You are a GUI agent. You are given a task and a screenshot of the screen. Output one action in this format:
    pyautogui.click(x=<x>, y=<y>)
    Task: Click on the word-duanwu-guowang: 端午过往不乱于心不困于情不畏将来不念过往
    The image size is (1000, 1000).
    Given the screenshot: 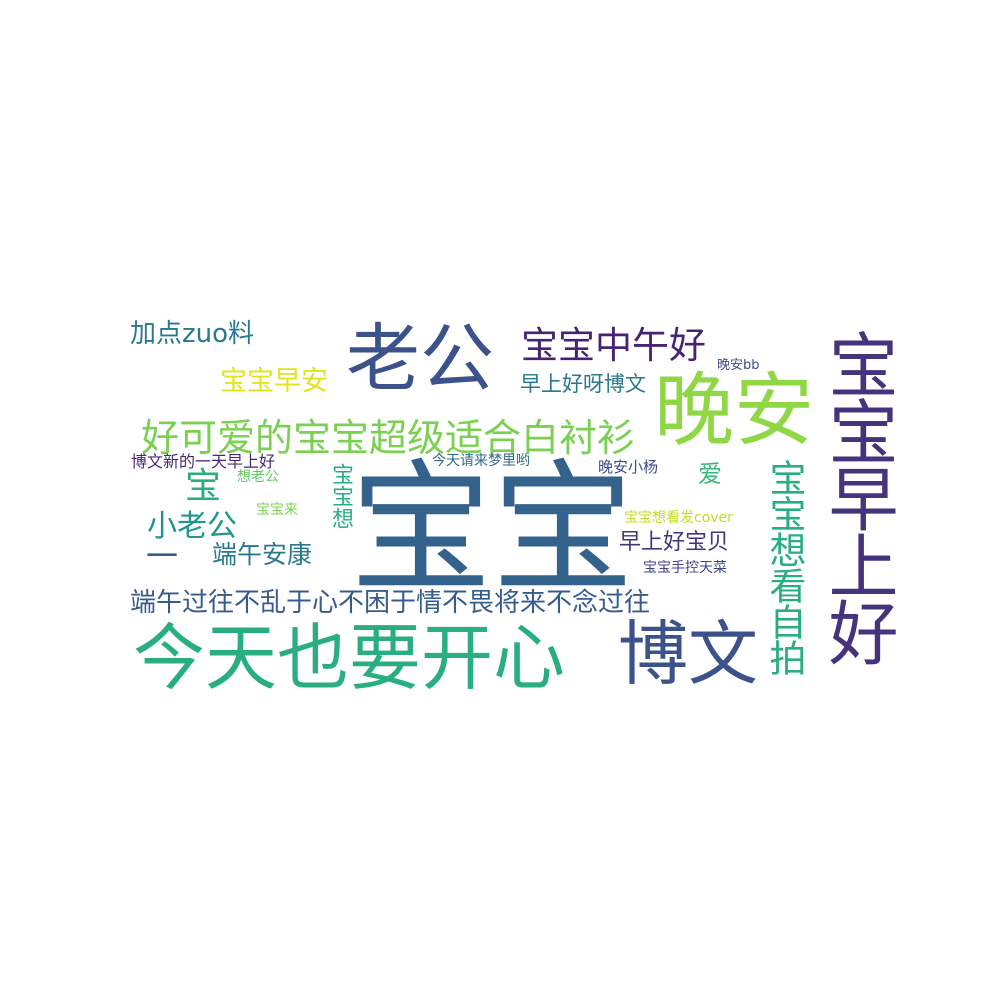 What is the action you would take?
    pyautogui.click(x=390, y=603)
    